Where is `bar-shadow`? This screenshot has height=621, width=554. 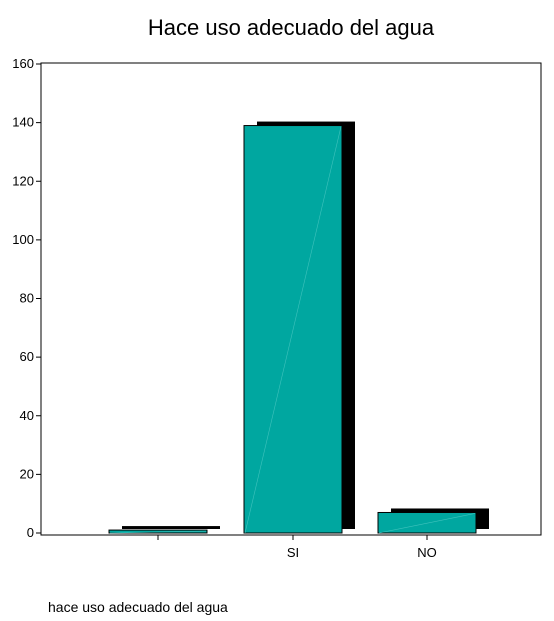 bar-shadow is located at coordinates (171, 527).